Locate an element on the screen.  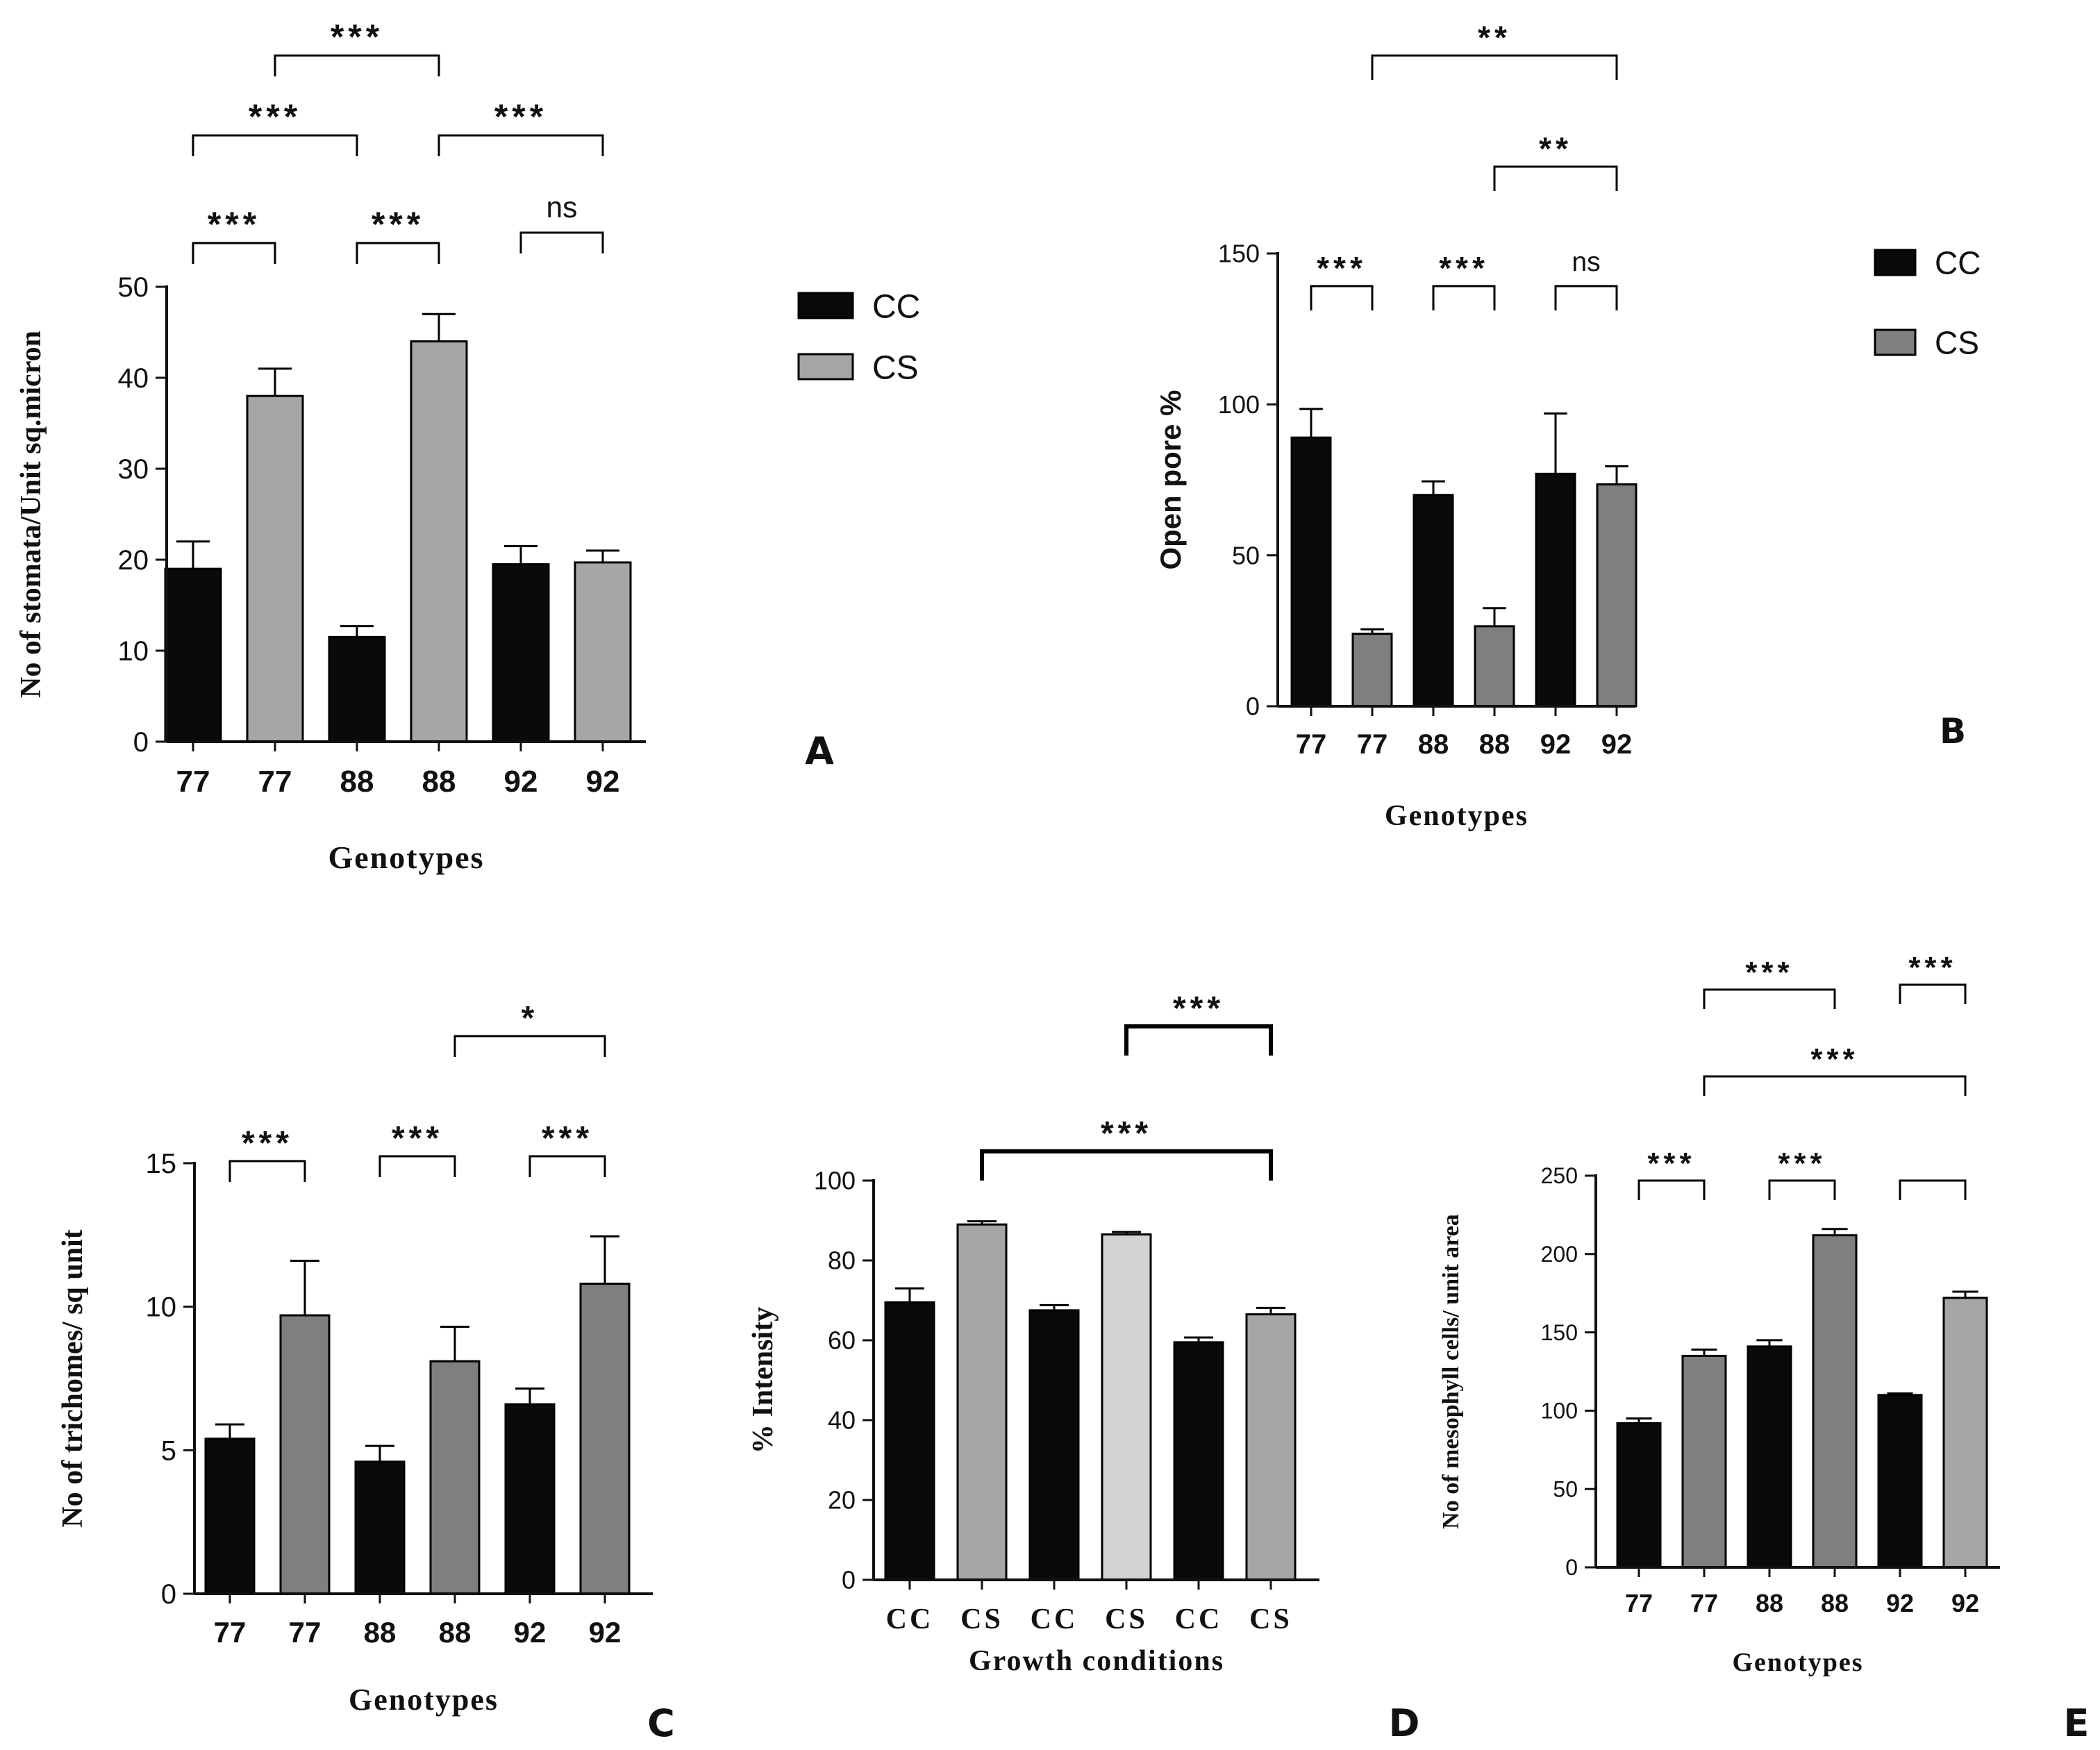
y-tick-label: 80 is located at coordinates (842, 1261).